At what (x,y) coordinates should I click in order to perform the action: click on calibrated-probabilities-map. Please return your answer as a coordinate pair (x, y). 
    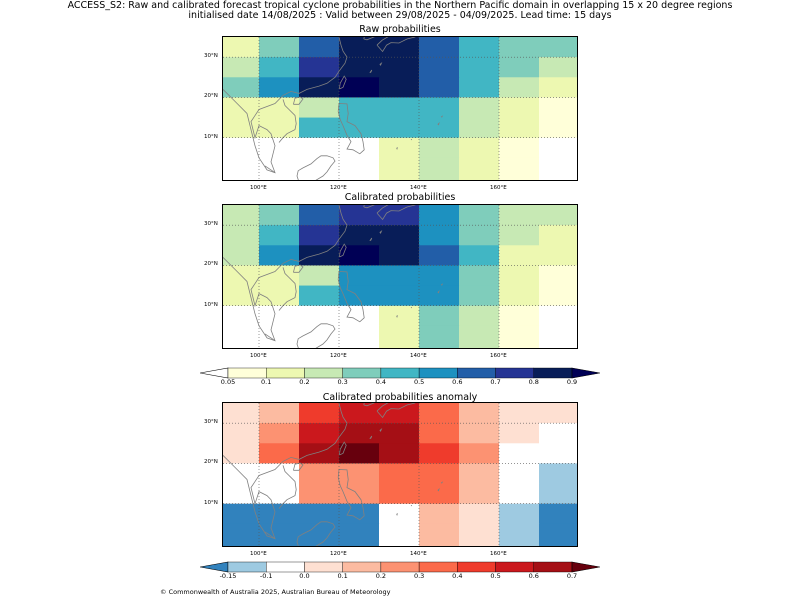
    Looking at the image, I should click on (400, 276).